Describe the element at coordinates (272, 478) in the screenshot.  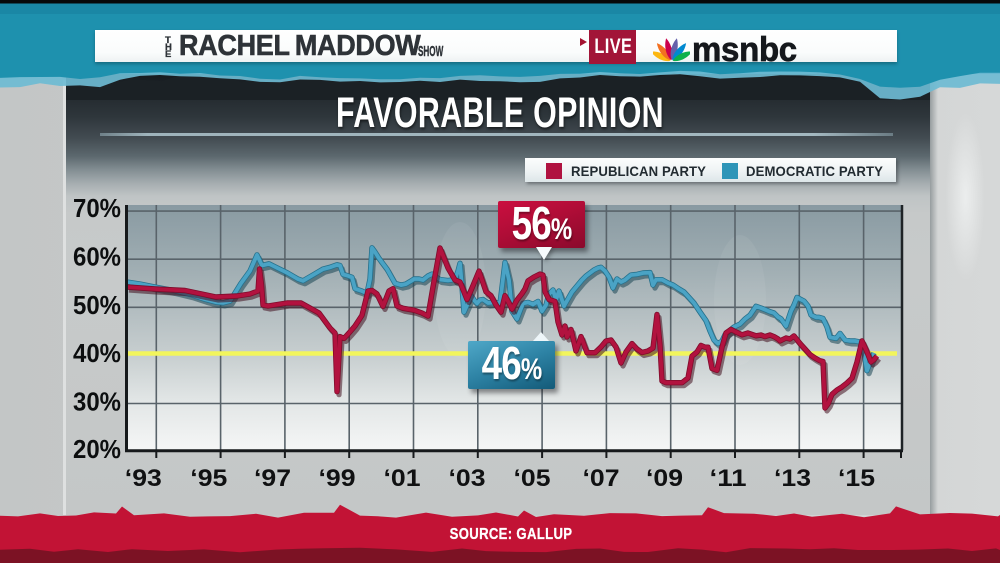
I see `svg-text: ‘97` at that location.